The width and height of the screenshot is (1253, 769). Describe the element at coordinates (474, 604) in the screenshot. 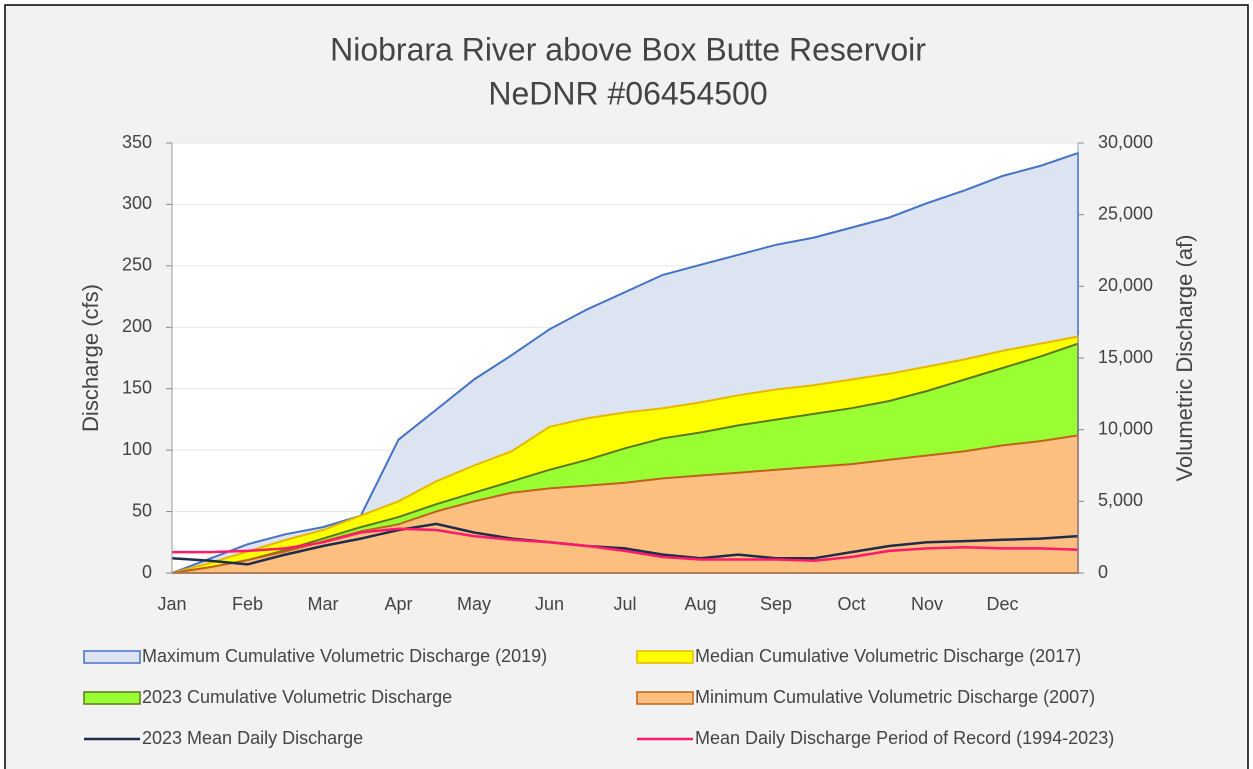

I see `x-tick-label: May` at that location.